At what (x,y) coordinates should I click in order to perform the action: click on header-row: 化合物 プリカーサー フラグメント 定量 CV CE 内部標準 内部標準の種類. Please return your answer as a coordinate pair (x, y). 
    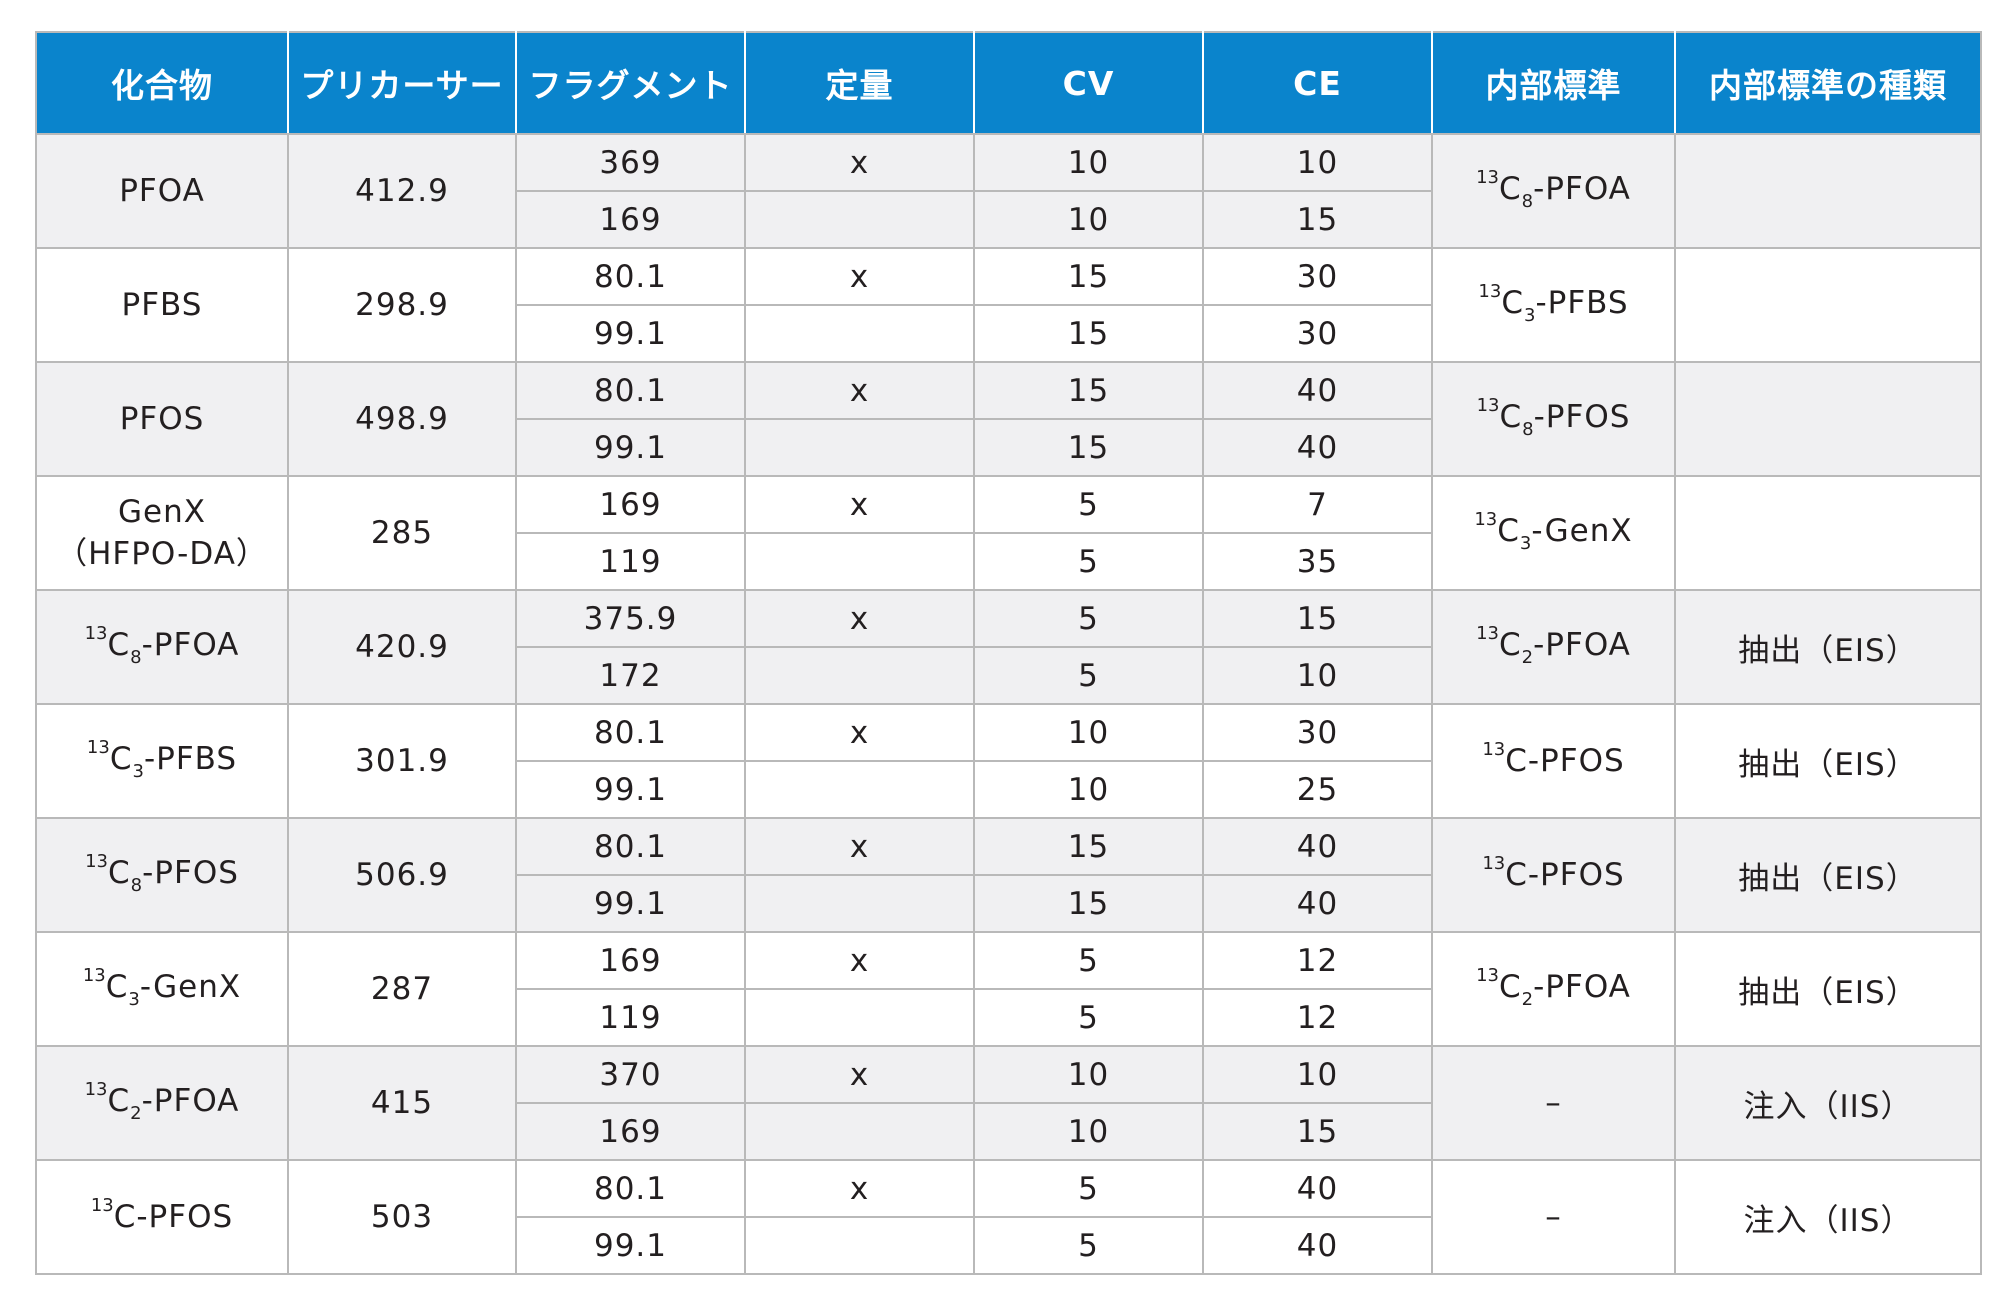
    Looking at the image, I should click on (1008, 83).